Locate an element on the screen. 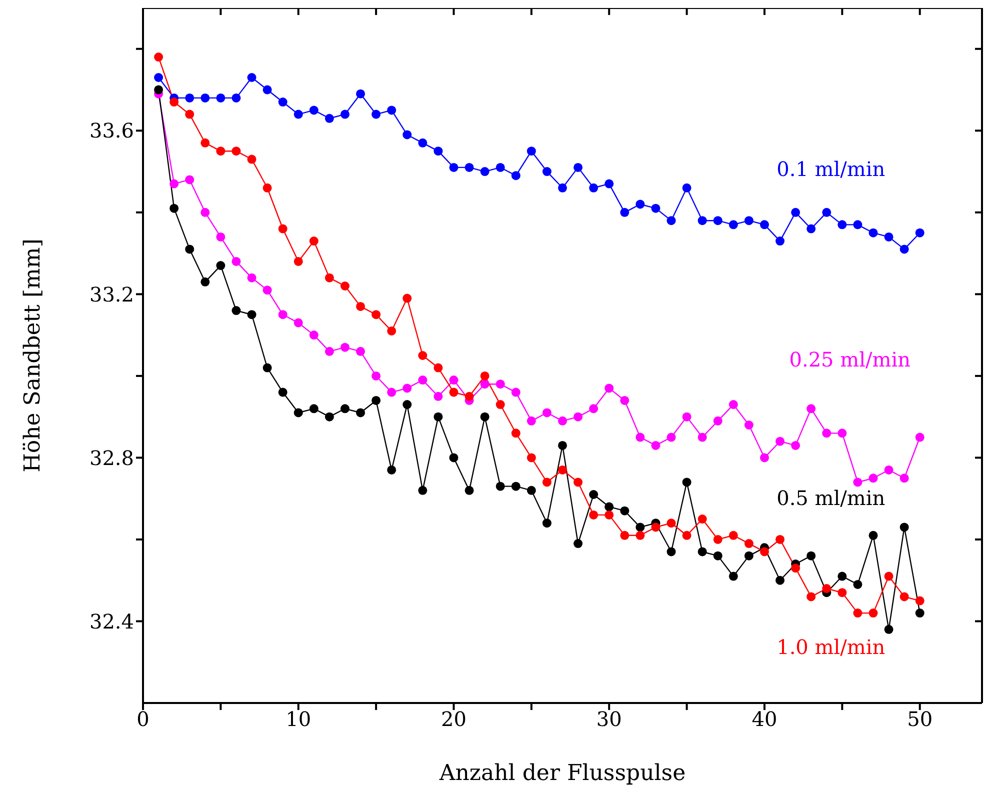 The image size is (992, 796). x-tick-label: 10 is located at coordinates (299, 719).